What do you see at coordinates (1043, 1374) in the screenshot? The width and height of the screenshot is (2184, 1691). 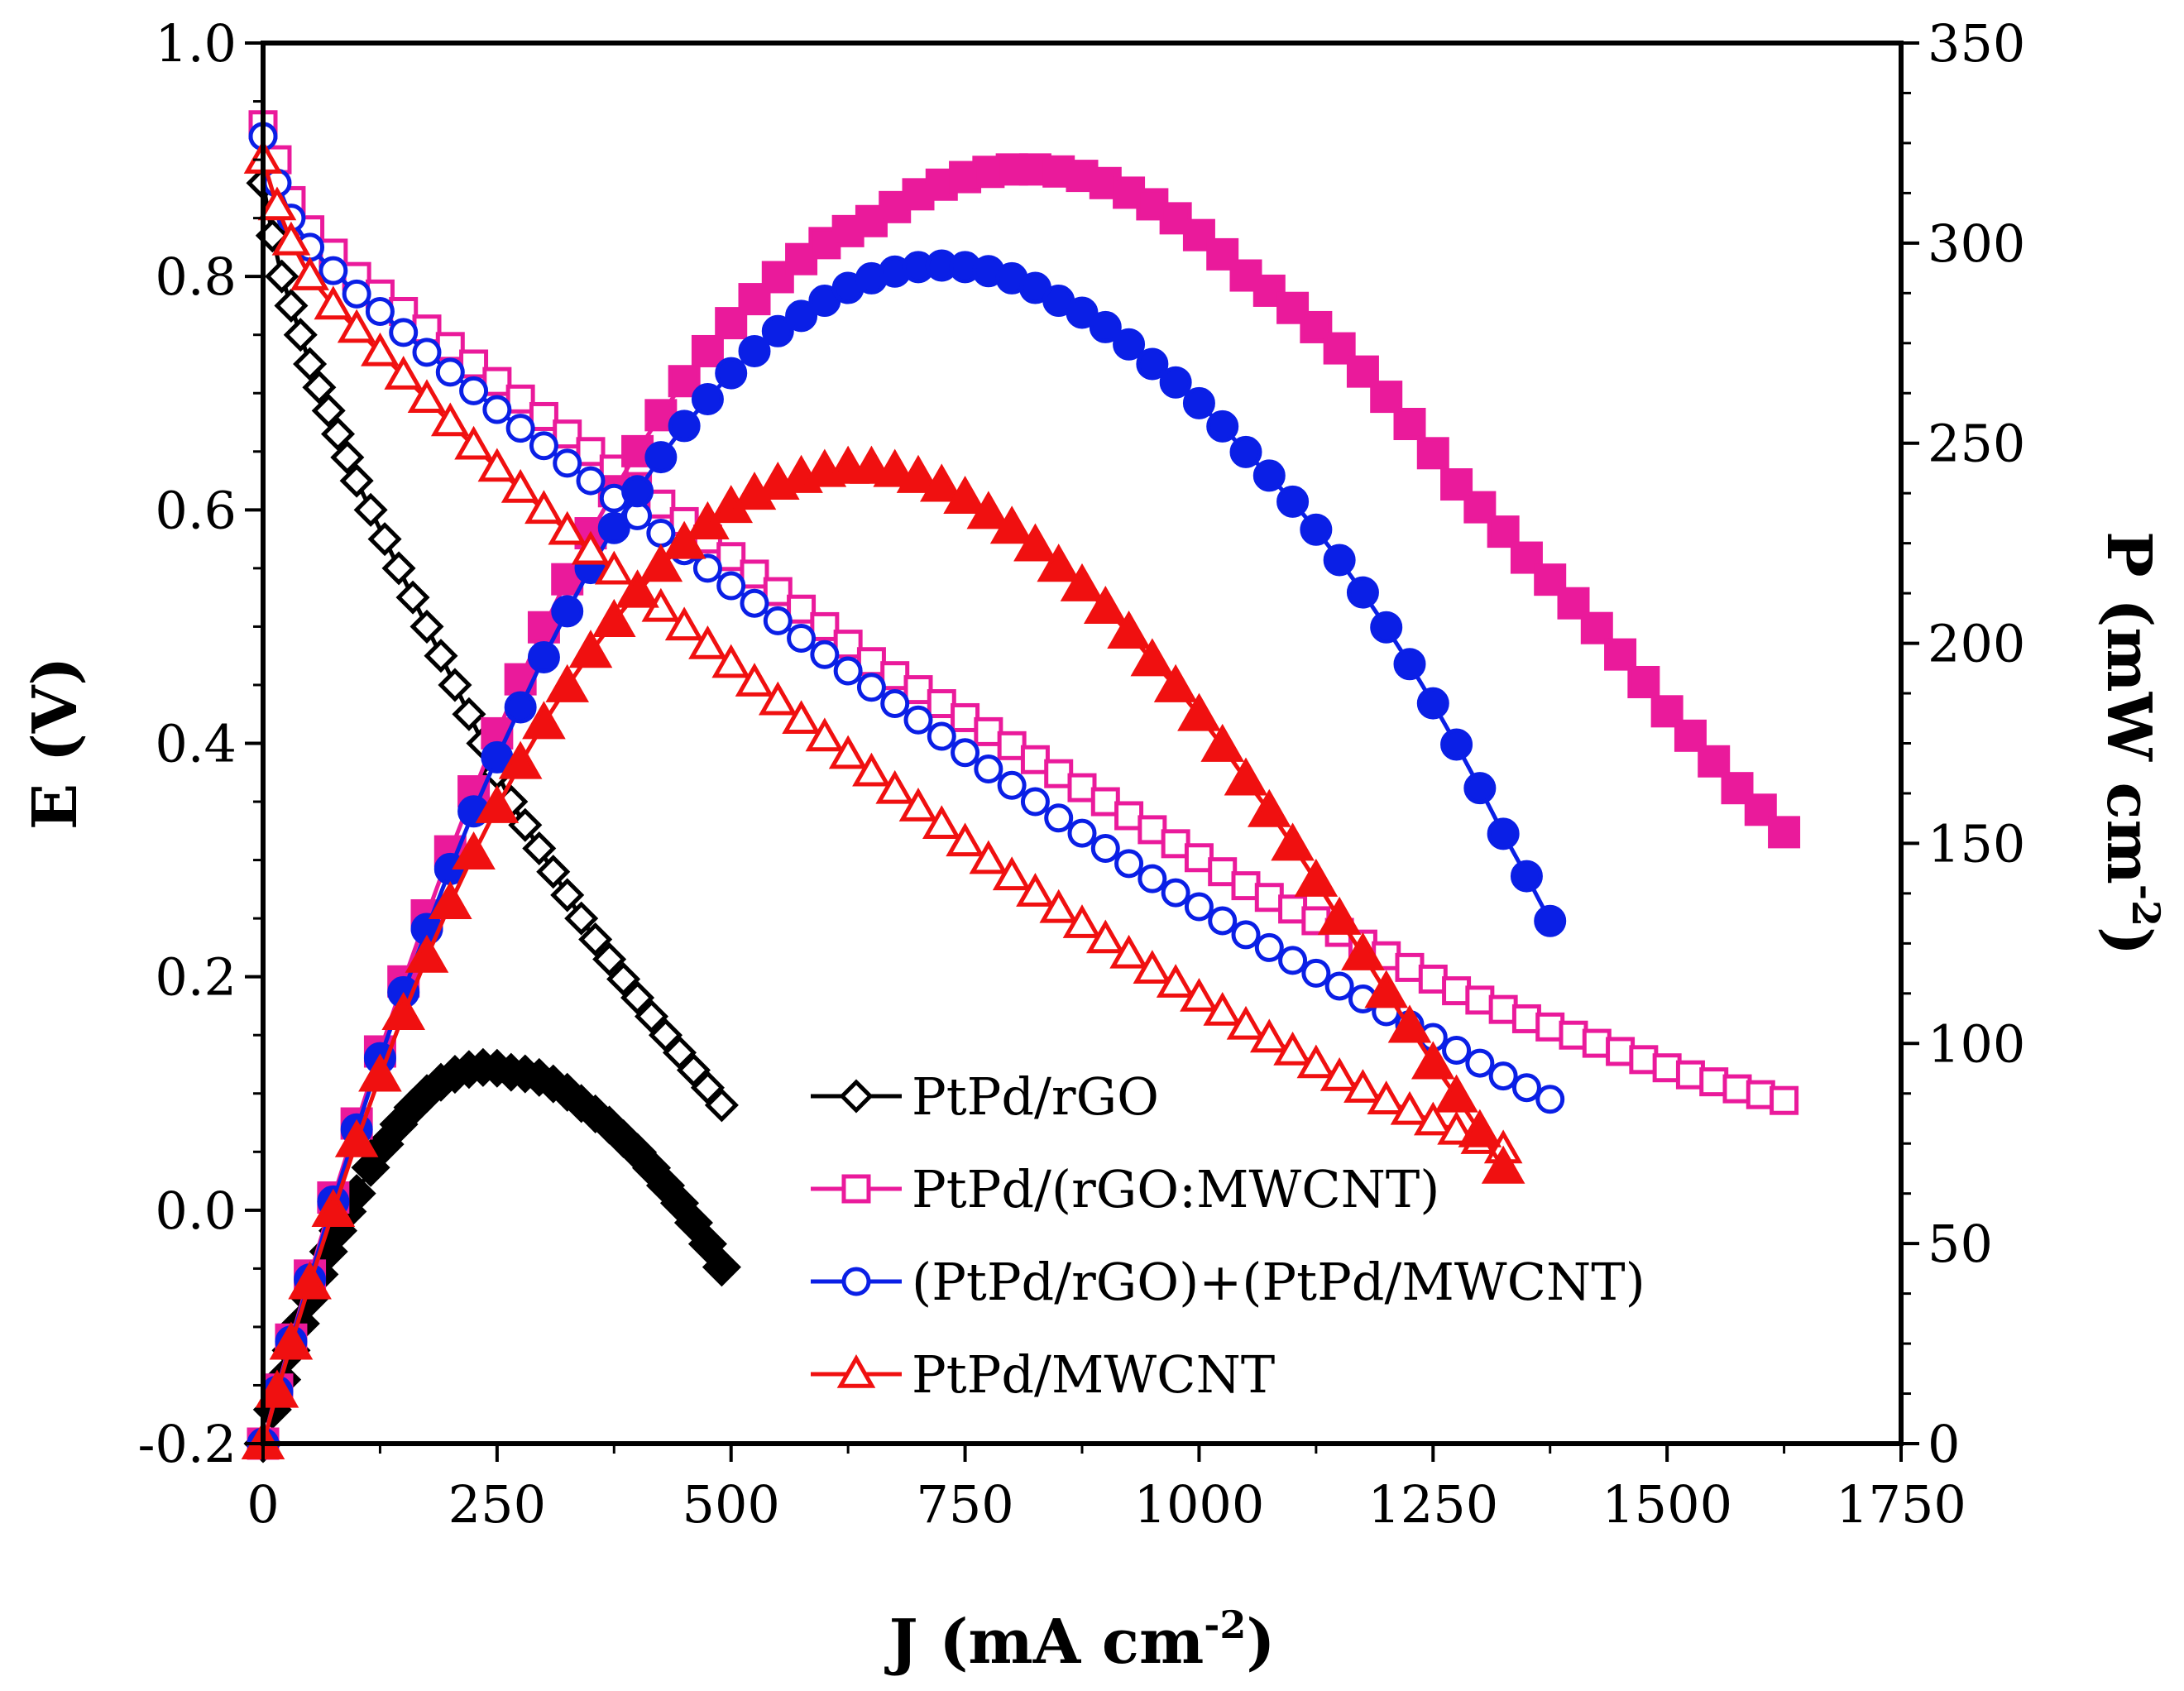 I see `legend-item: PtPd/MWCNT` at bounding box center [1043, 1374].